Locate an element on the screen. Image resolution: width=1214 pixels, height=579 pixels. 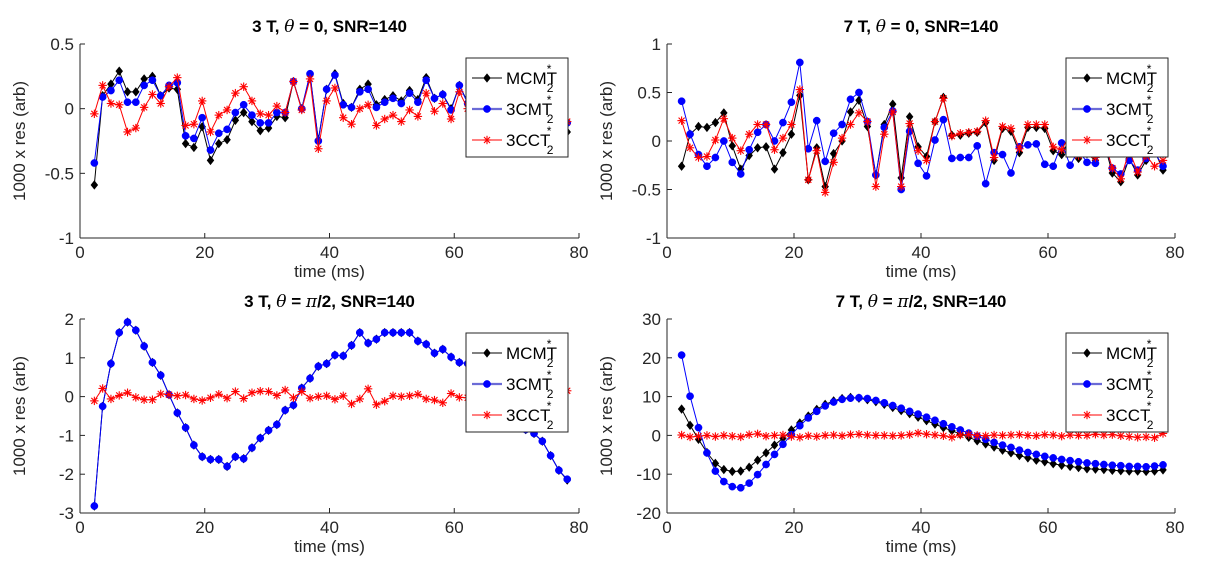
y-axis-label: 1000 x res (arb) is located at coordinates (606, 141).